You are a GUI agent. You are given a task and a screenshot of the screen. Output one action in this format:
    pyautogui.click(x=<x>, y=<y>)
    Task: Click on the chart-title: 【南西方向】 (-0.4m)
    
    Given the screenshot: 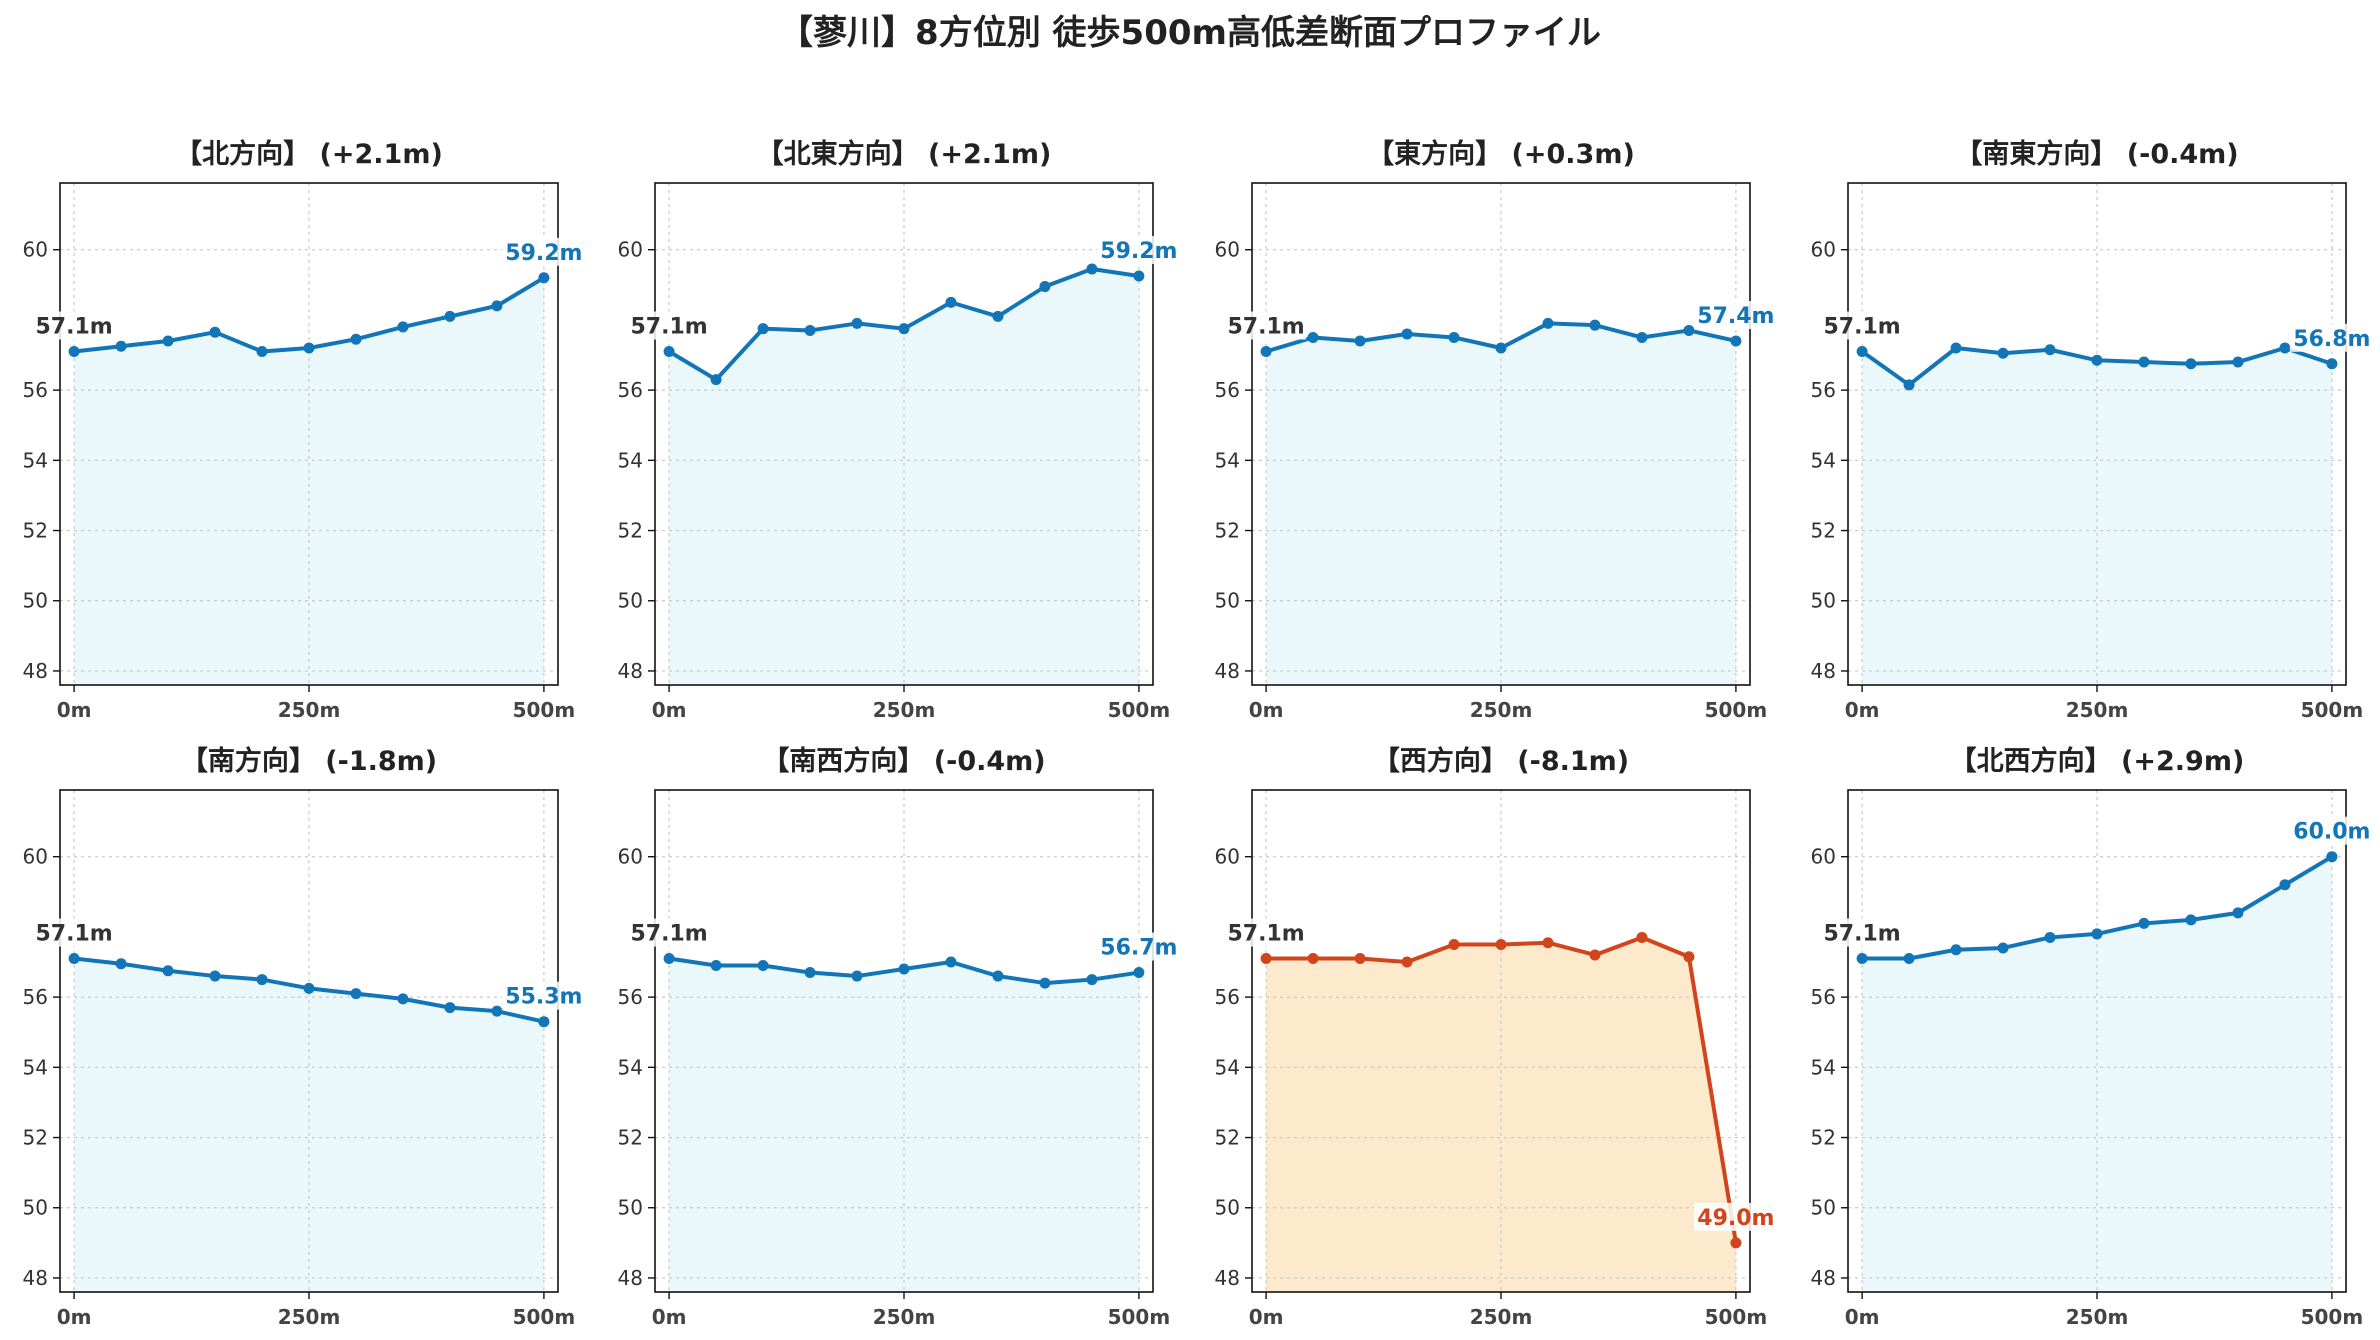 What is the action you would take?
    pyautogui.click(x=903, y=761)
    